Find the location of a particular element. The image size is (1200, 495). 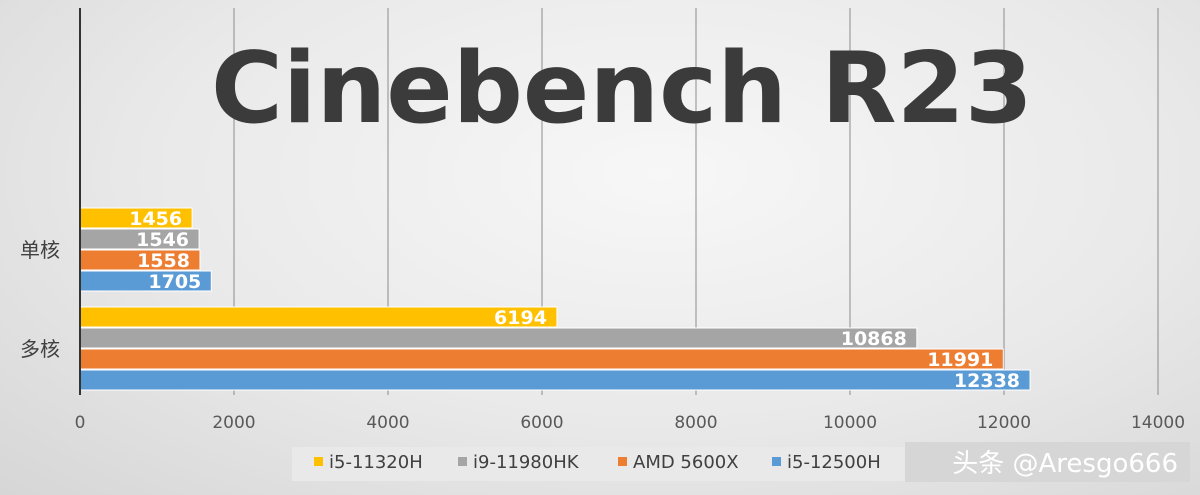

x-tick-label: 4000 is located at coordinates (387, 423).